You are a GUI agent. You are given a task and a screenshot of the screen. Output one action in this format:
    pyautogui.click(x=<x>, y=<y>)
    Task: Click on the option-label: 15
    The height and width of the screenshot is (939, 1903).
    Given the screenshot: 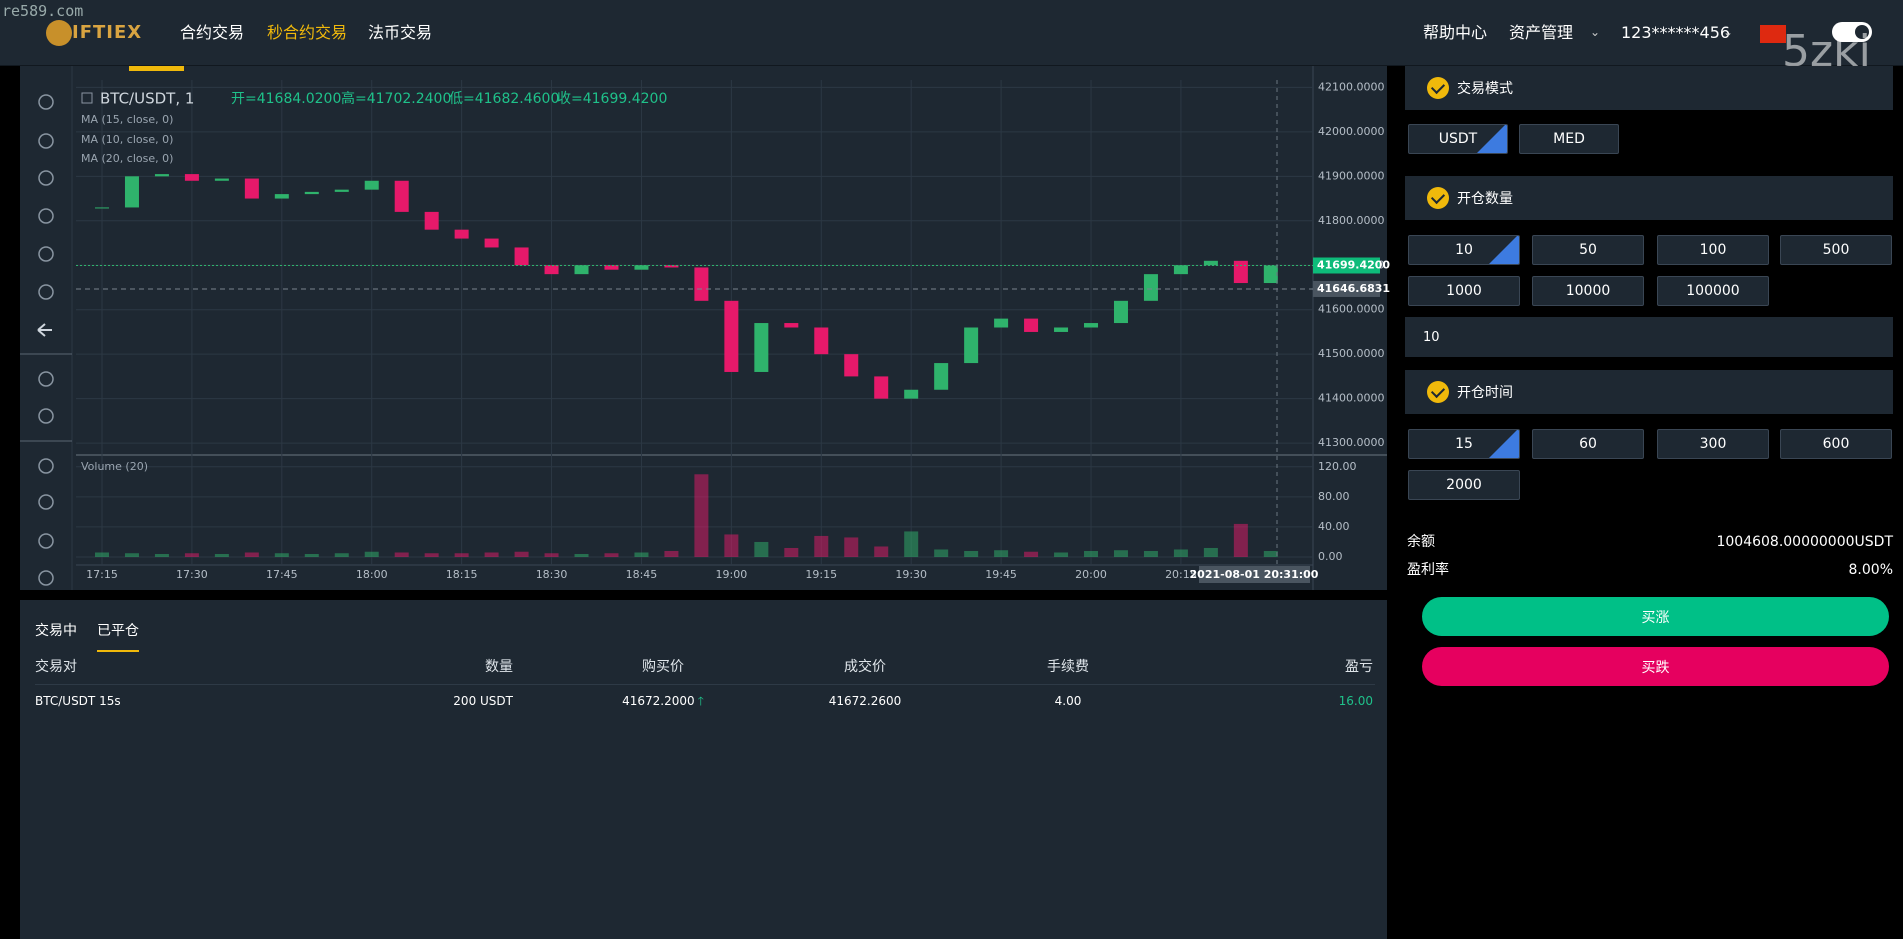 What is the action you would take?
    pyautogui.click(x=1464, y=444)
    